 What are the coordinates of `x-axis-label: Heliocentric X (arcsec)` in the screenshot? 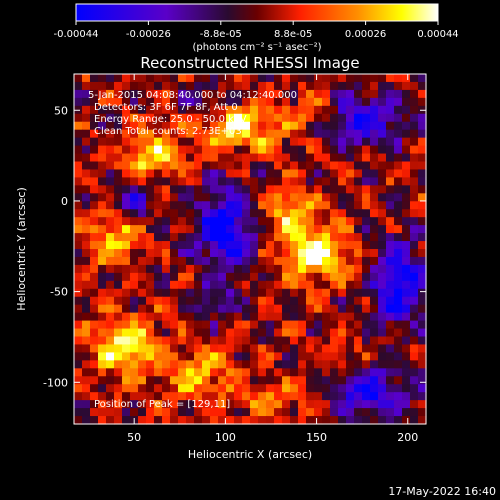 It's located at (250, 454).